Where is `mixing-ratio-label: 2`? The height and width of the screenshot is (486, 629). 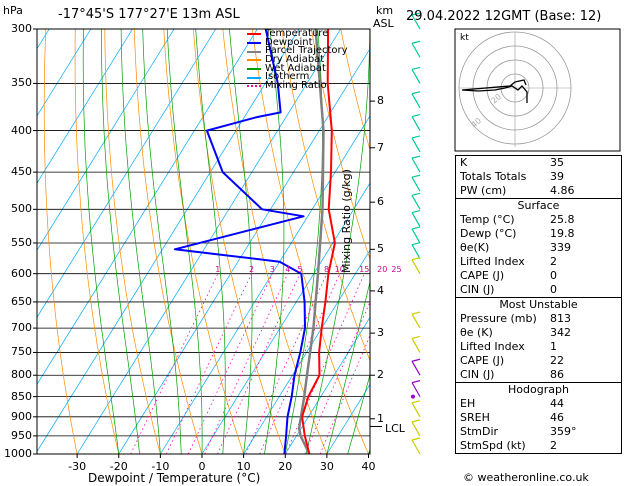 mixing-ratio-label: 2 is located at coordinates (251, 269).